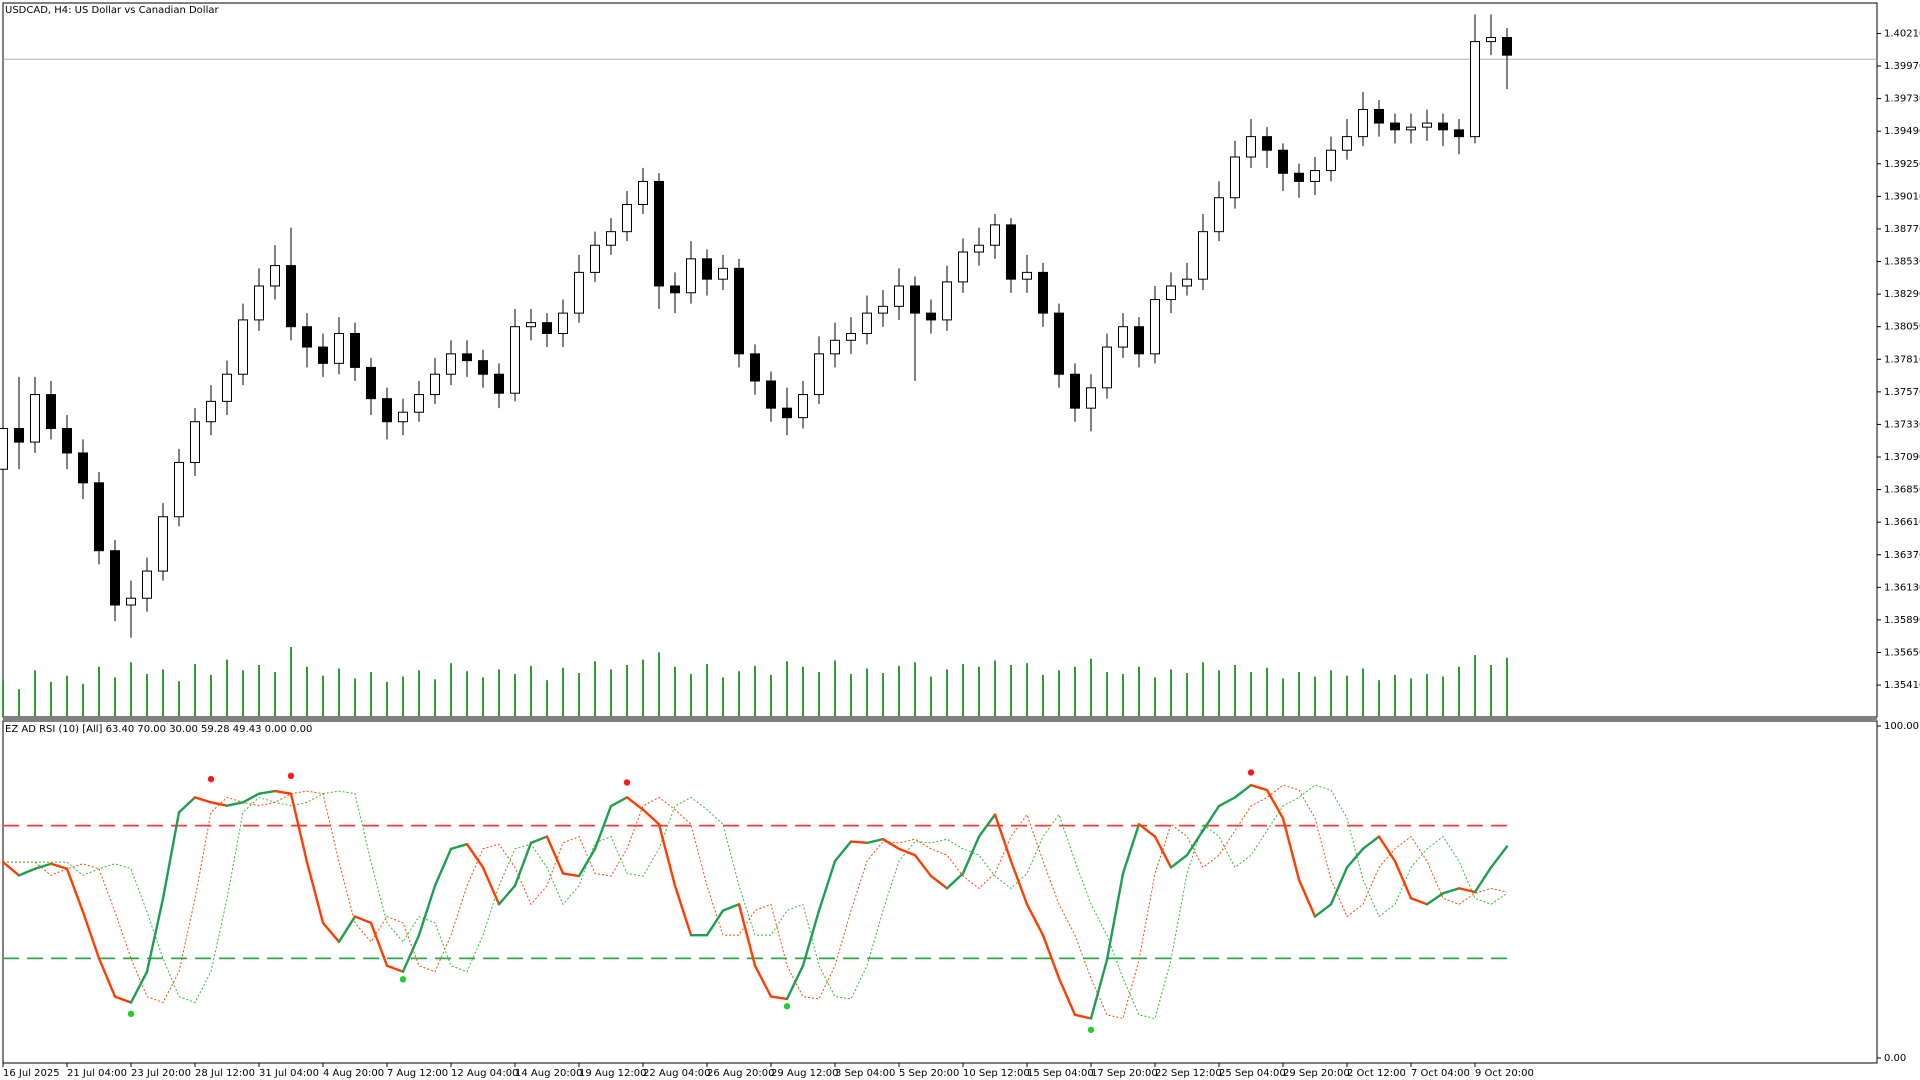 The image size is (1920, 1080). What do you see at coordinates (1902, 522) in the screenshot?
I see `y-tick-label: 1.36610` at bounding box center [1902, 522].